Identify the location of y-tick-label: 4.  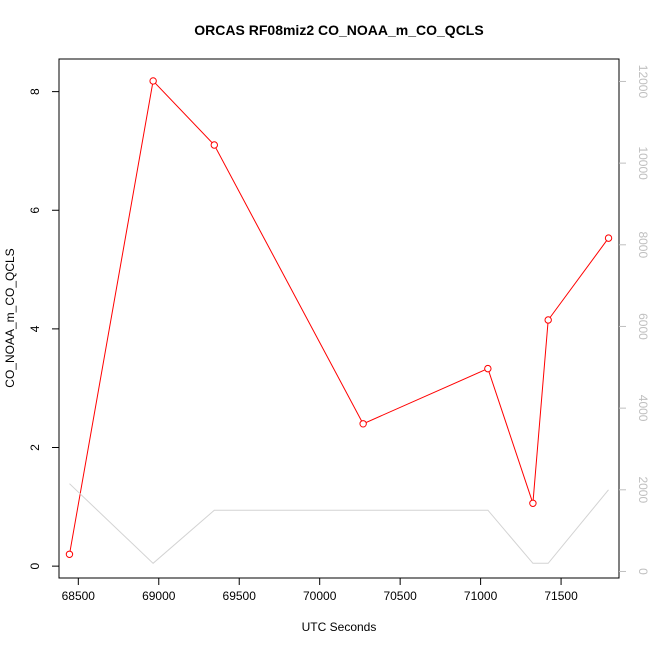
(35, 328).